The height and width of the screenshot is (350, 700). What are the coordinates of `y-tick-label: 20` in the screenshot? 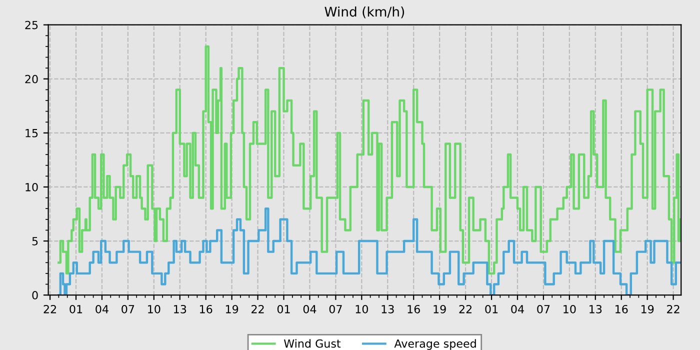 It's located at (31, 79).